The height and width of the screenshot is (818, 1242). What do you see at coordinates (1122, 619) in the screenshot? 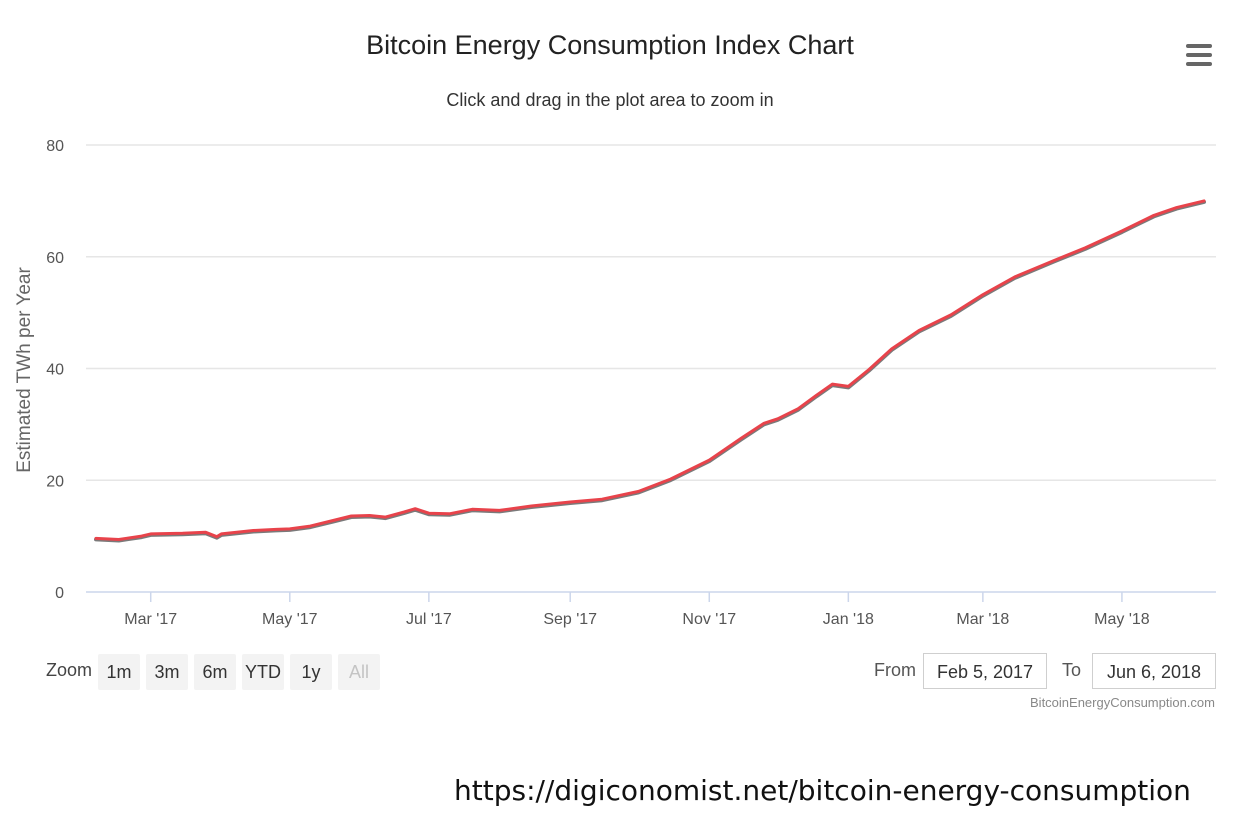
I see `x-tick-label: May '18` at bounding box center [1122, 619].